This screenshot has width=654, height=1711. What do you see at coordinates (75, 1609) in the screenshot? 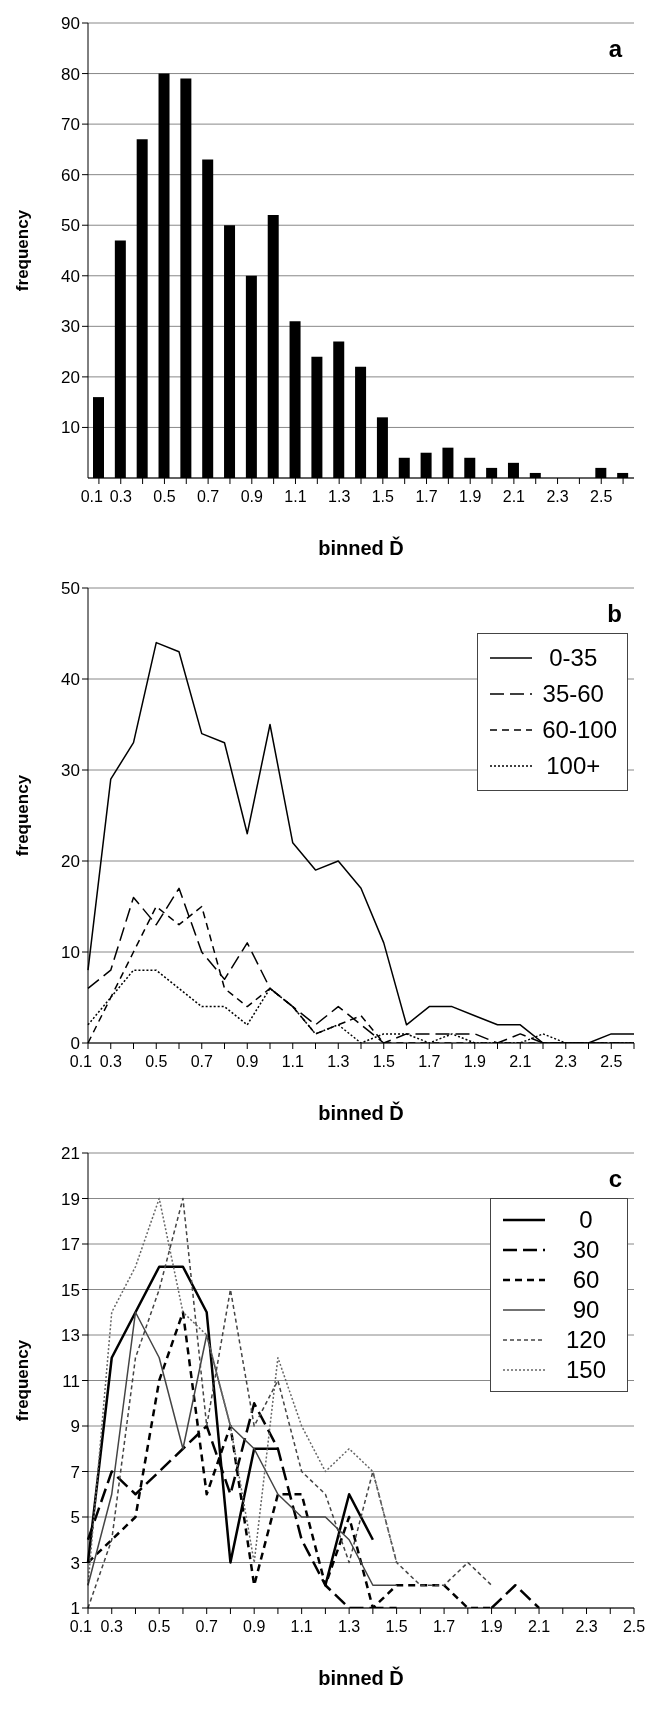
I see `y-tick-label: 1` at bounding box center [75, 1609].